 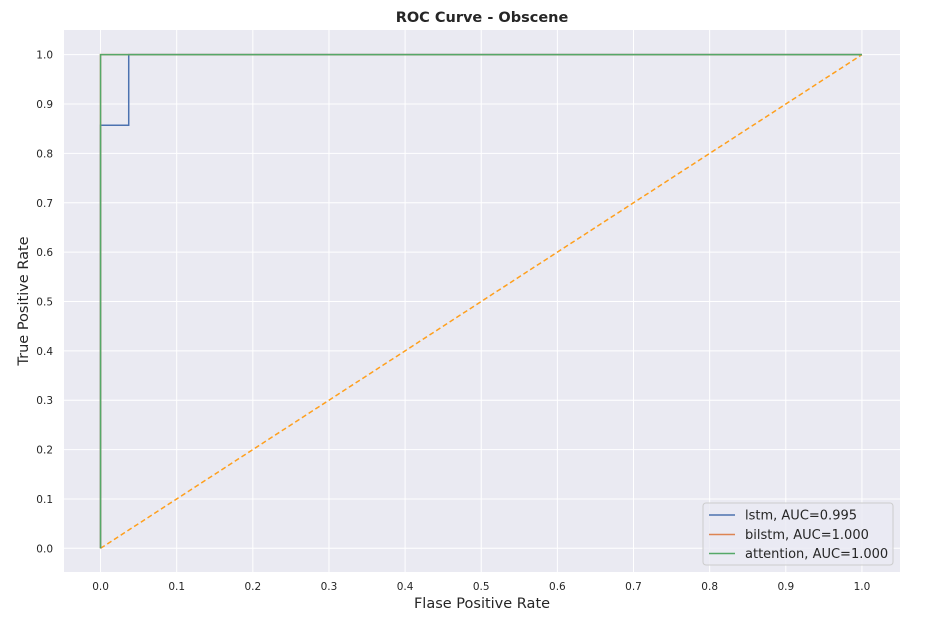 What do you see at coordinates (633, 587) in the screenshot?
I see `x-tick-label: 0.7` at bounding box center [633, 587].